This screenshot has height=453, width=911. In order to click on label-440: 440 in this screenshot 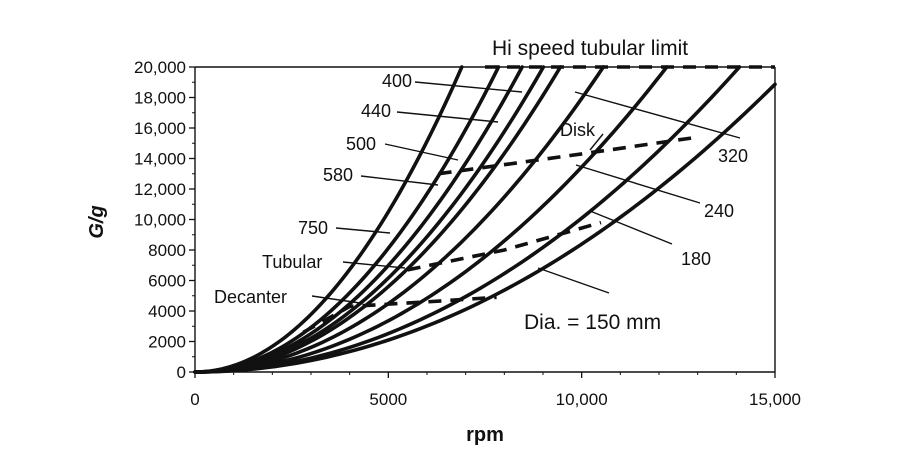, I will do `click(376, 111)`.